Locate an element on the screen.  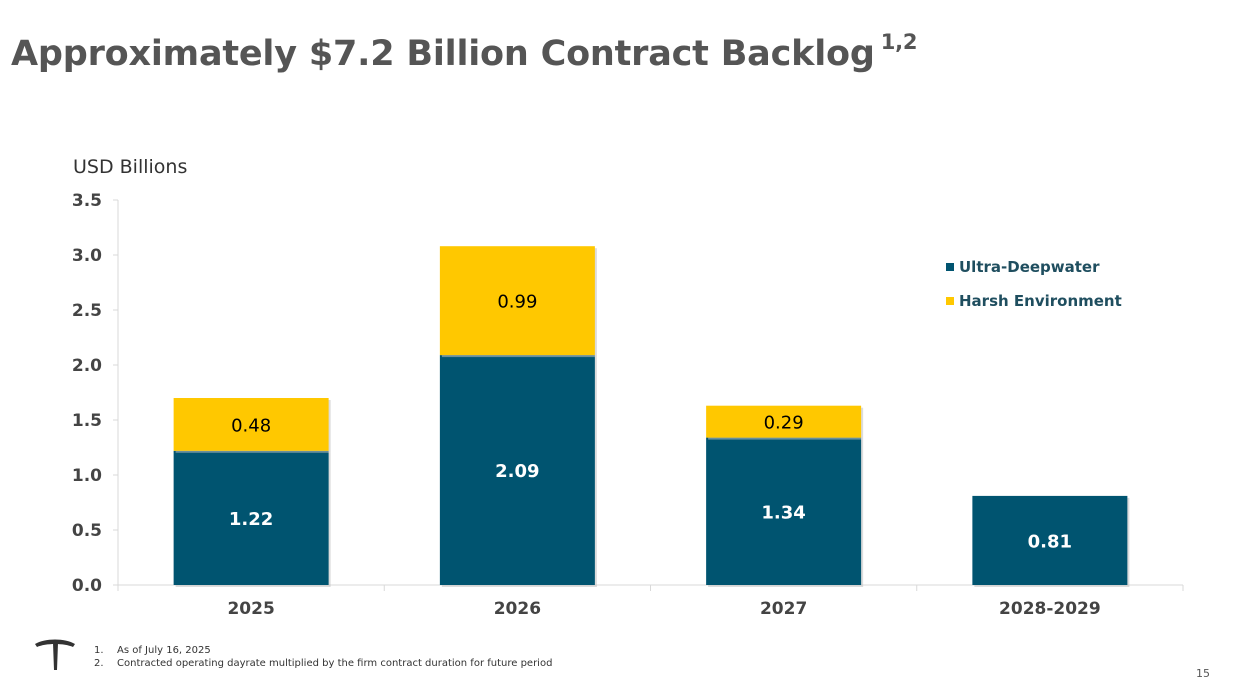
bar-harsh-environment-2027 is located at coordinates (784, 421).